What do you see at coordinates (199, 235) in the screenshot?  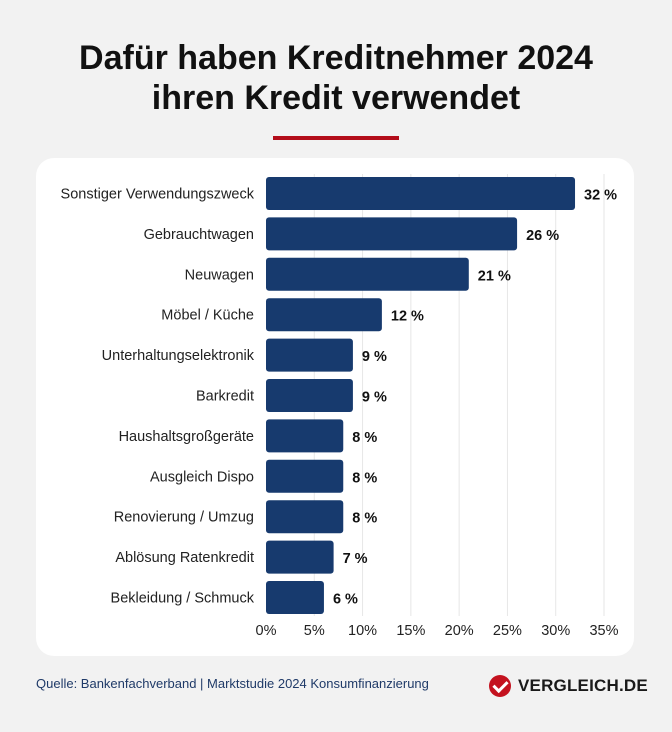 I see `category-label: Gebrauchtwagen` at bounding box center [199, 235].